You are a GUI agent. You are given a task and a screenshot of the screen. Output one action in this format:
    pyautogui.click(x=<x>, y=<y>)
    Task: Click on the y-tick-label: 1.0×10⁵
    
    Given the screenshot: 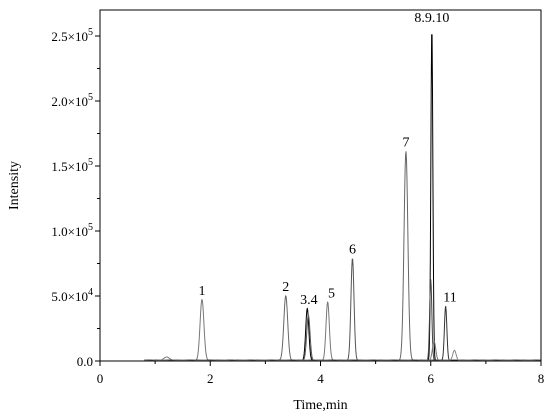 What is the action you would take?
    pyautogui.click(x=72, y=230)
    